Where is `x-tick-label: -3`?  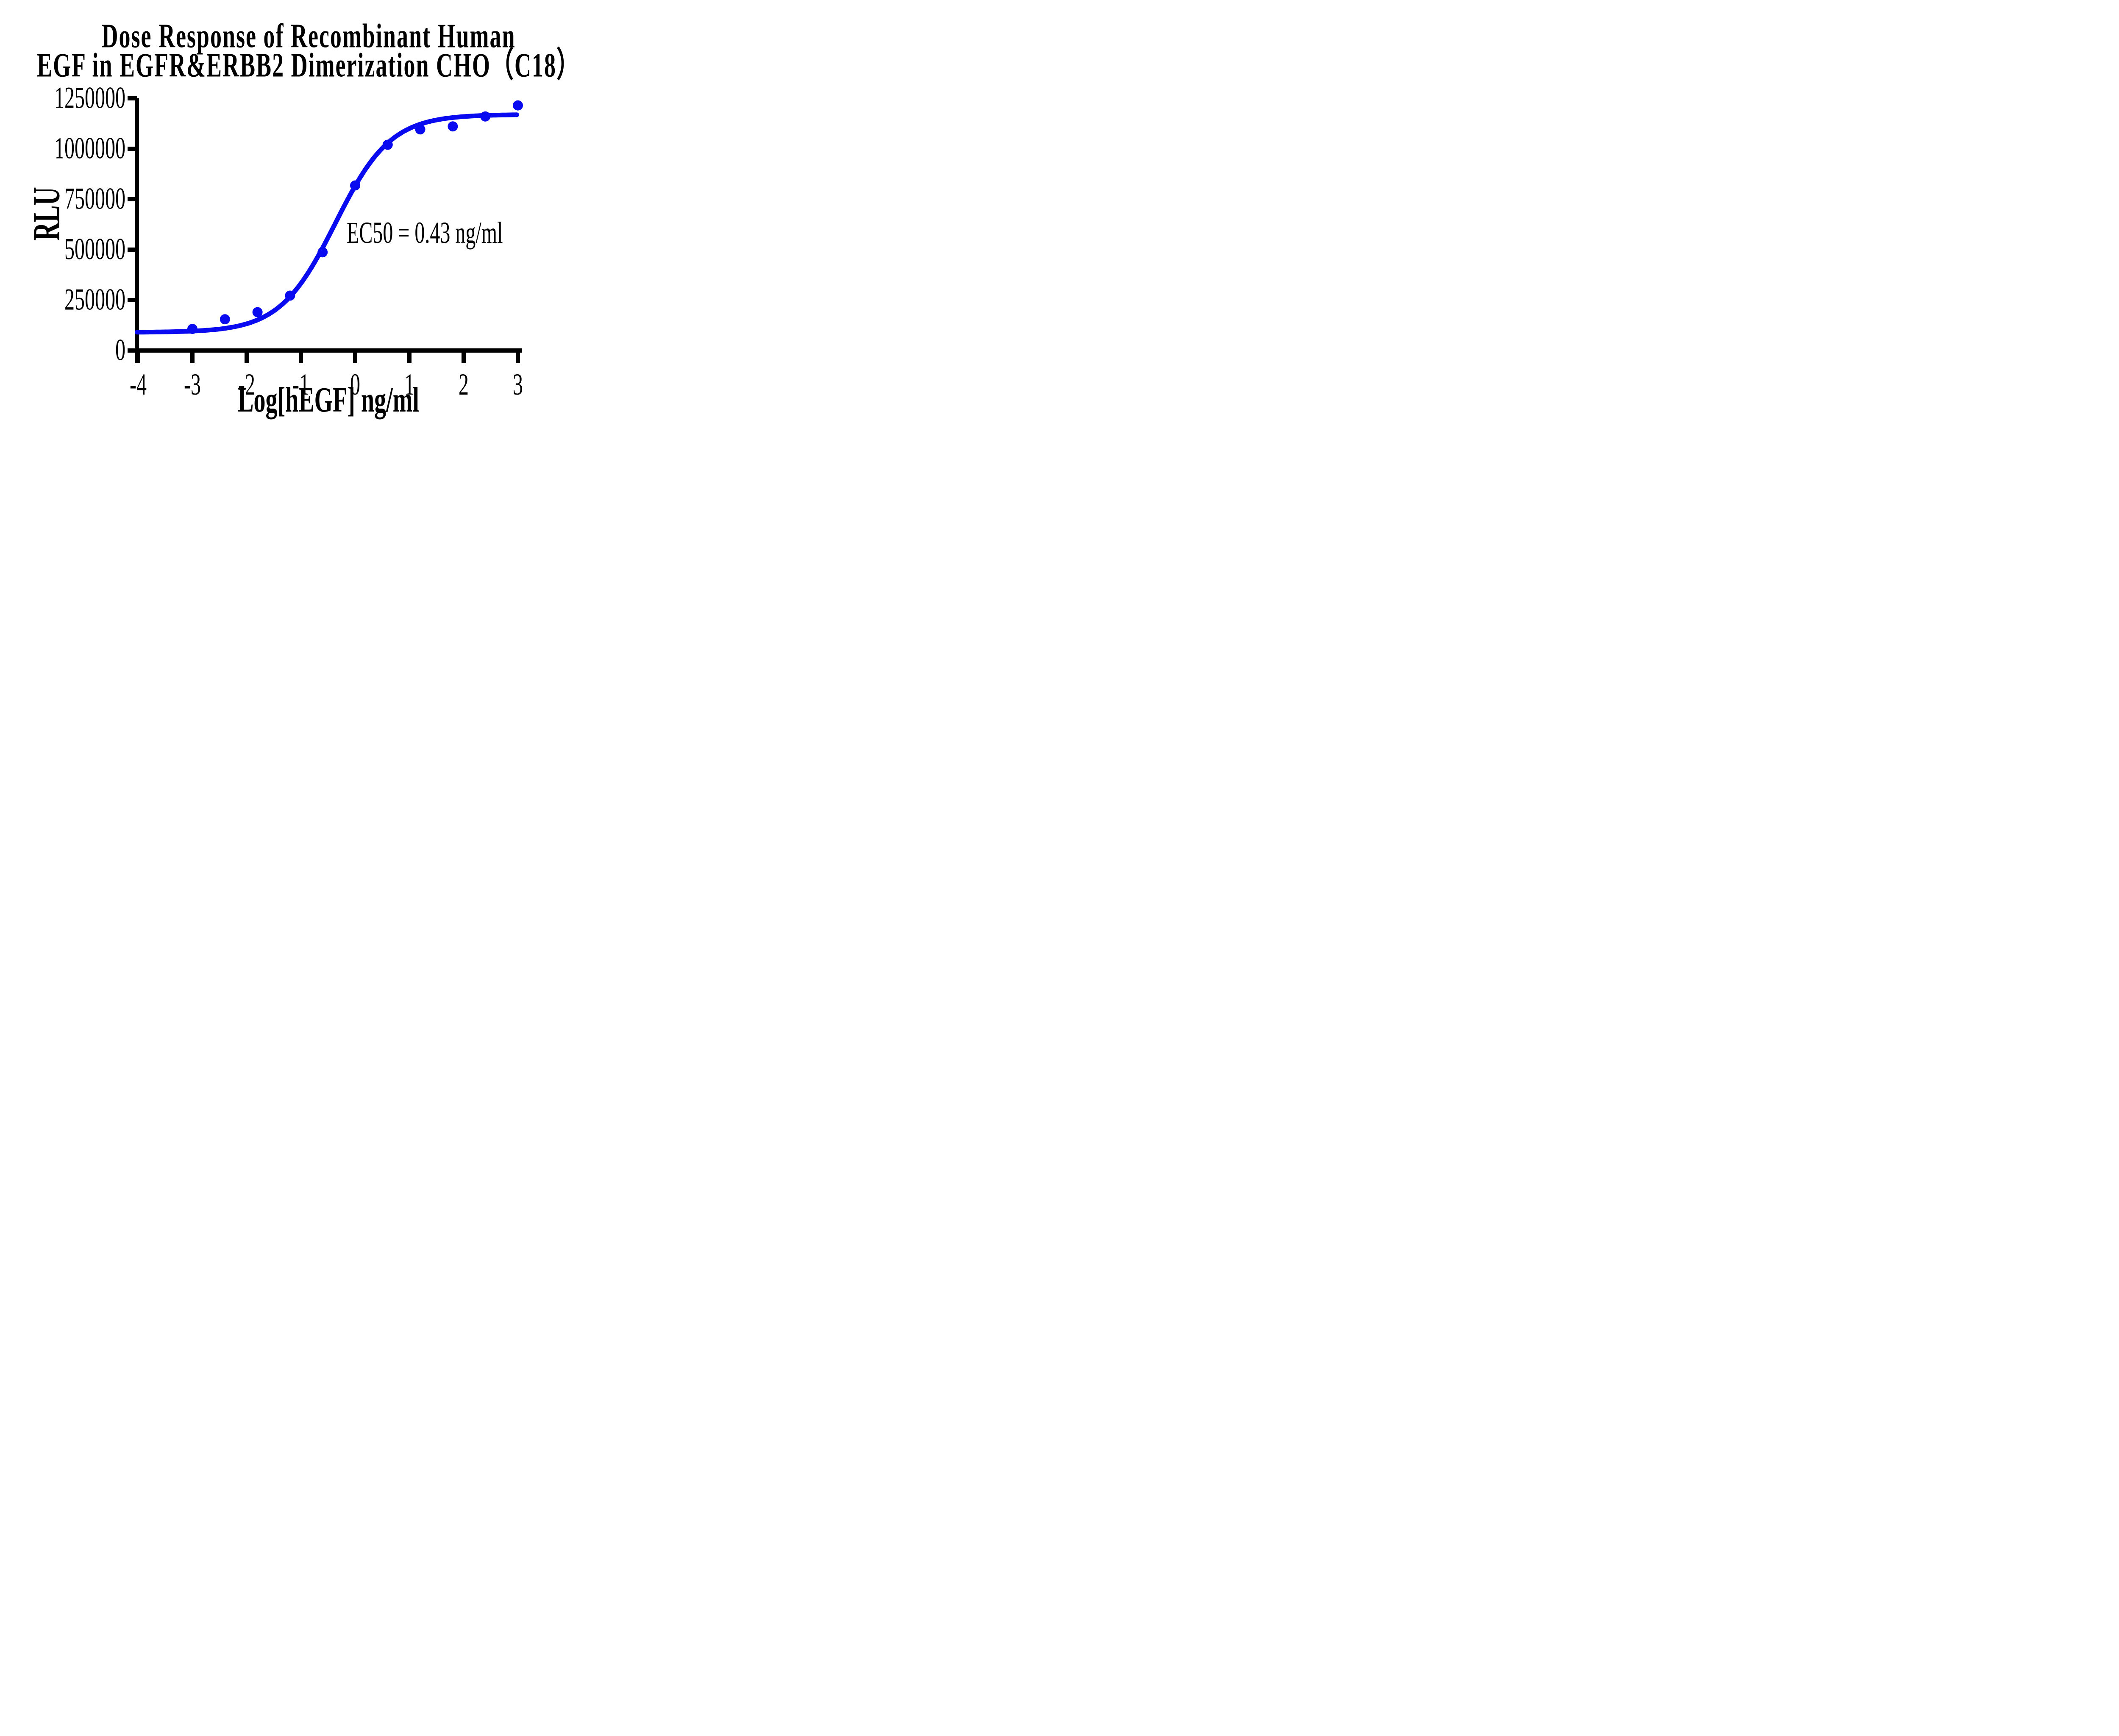 x-tick-label: -3 is located at coordinates (193, 384).